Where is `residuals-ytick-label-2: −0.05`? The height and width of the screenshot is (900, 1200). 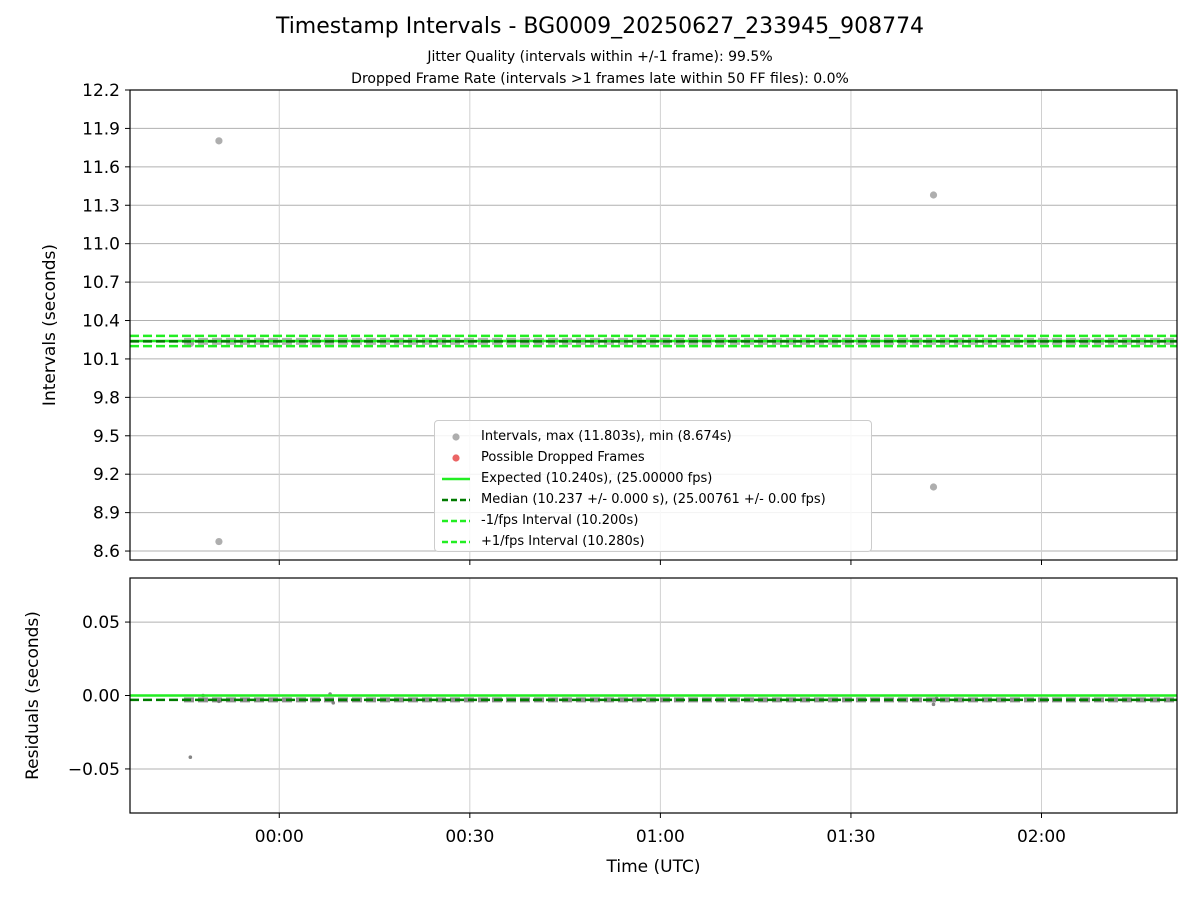 residuals-ytick-label-2: −0.05 is located at coordinates (94, 770).